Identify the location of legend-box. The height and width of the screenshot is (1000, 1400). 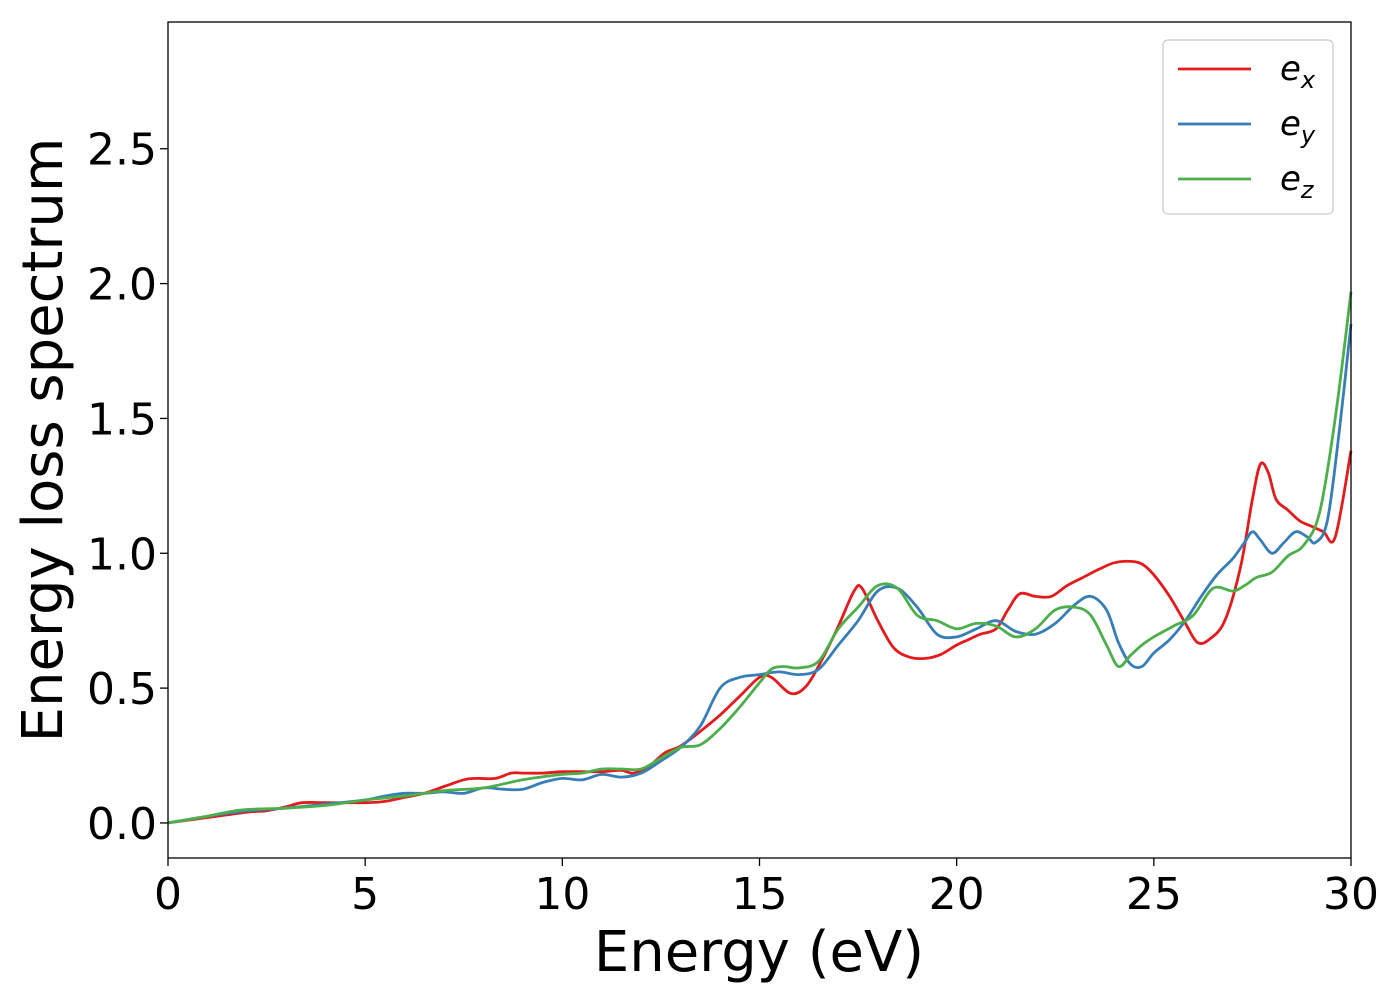
(1248, 127).